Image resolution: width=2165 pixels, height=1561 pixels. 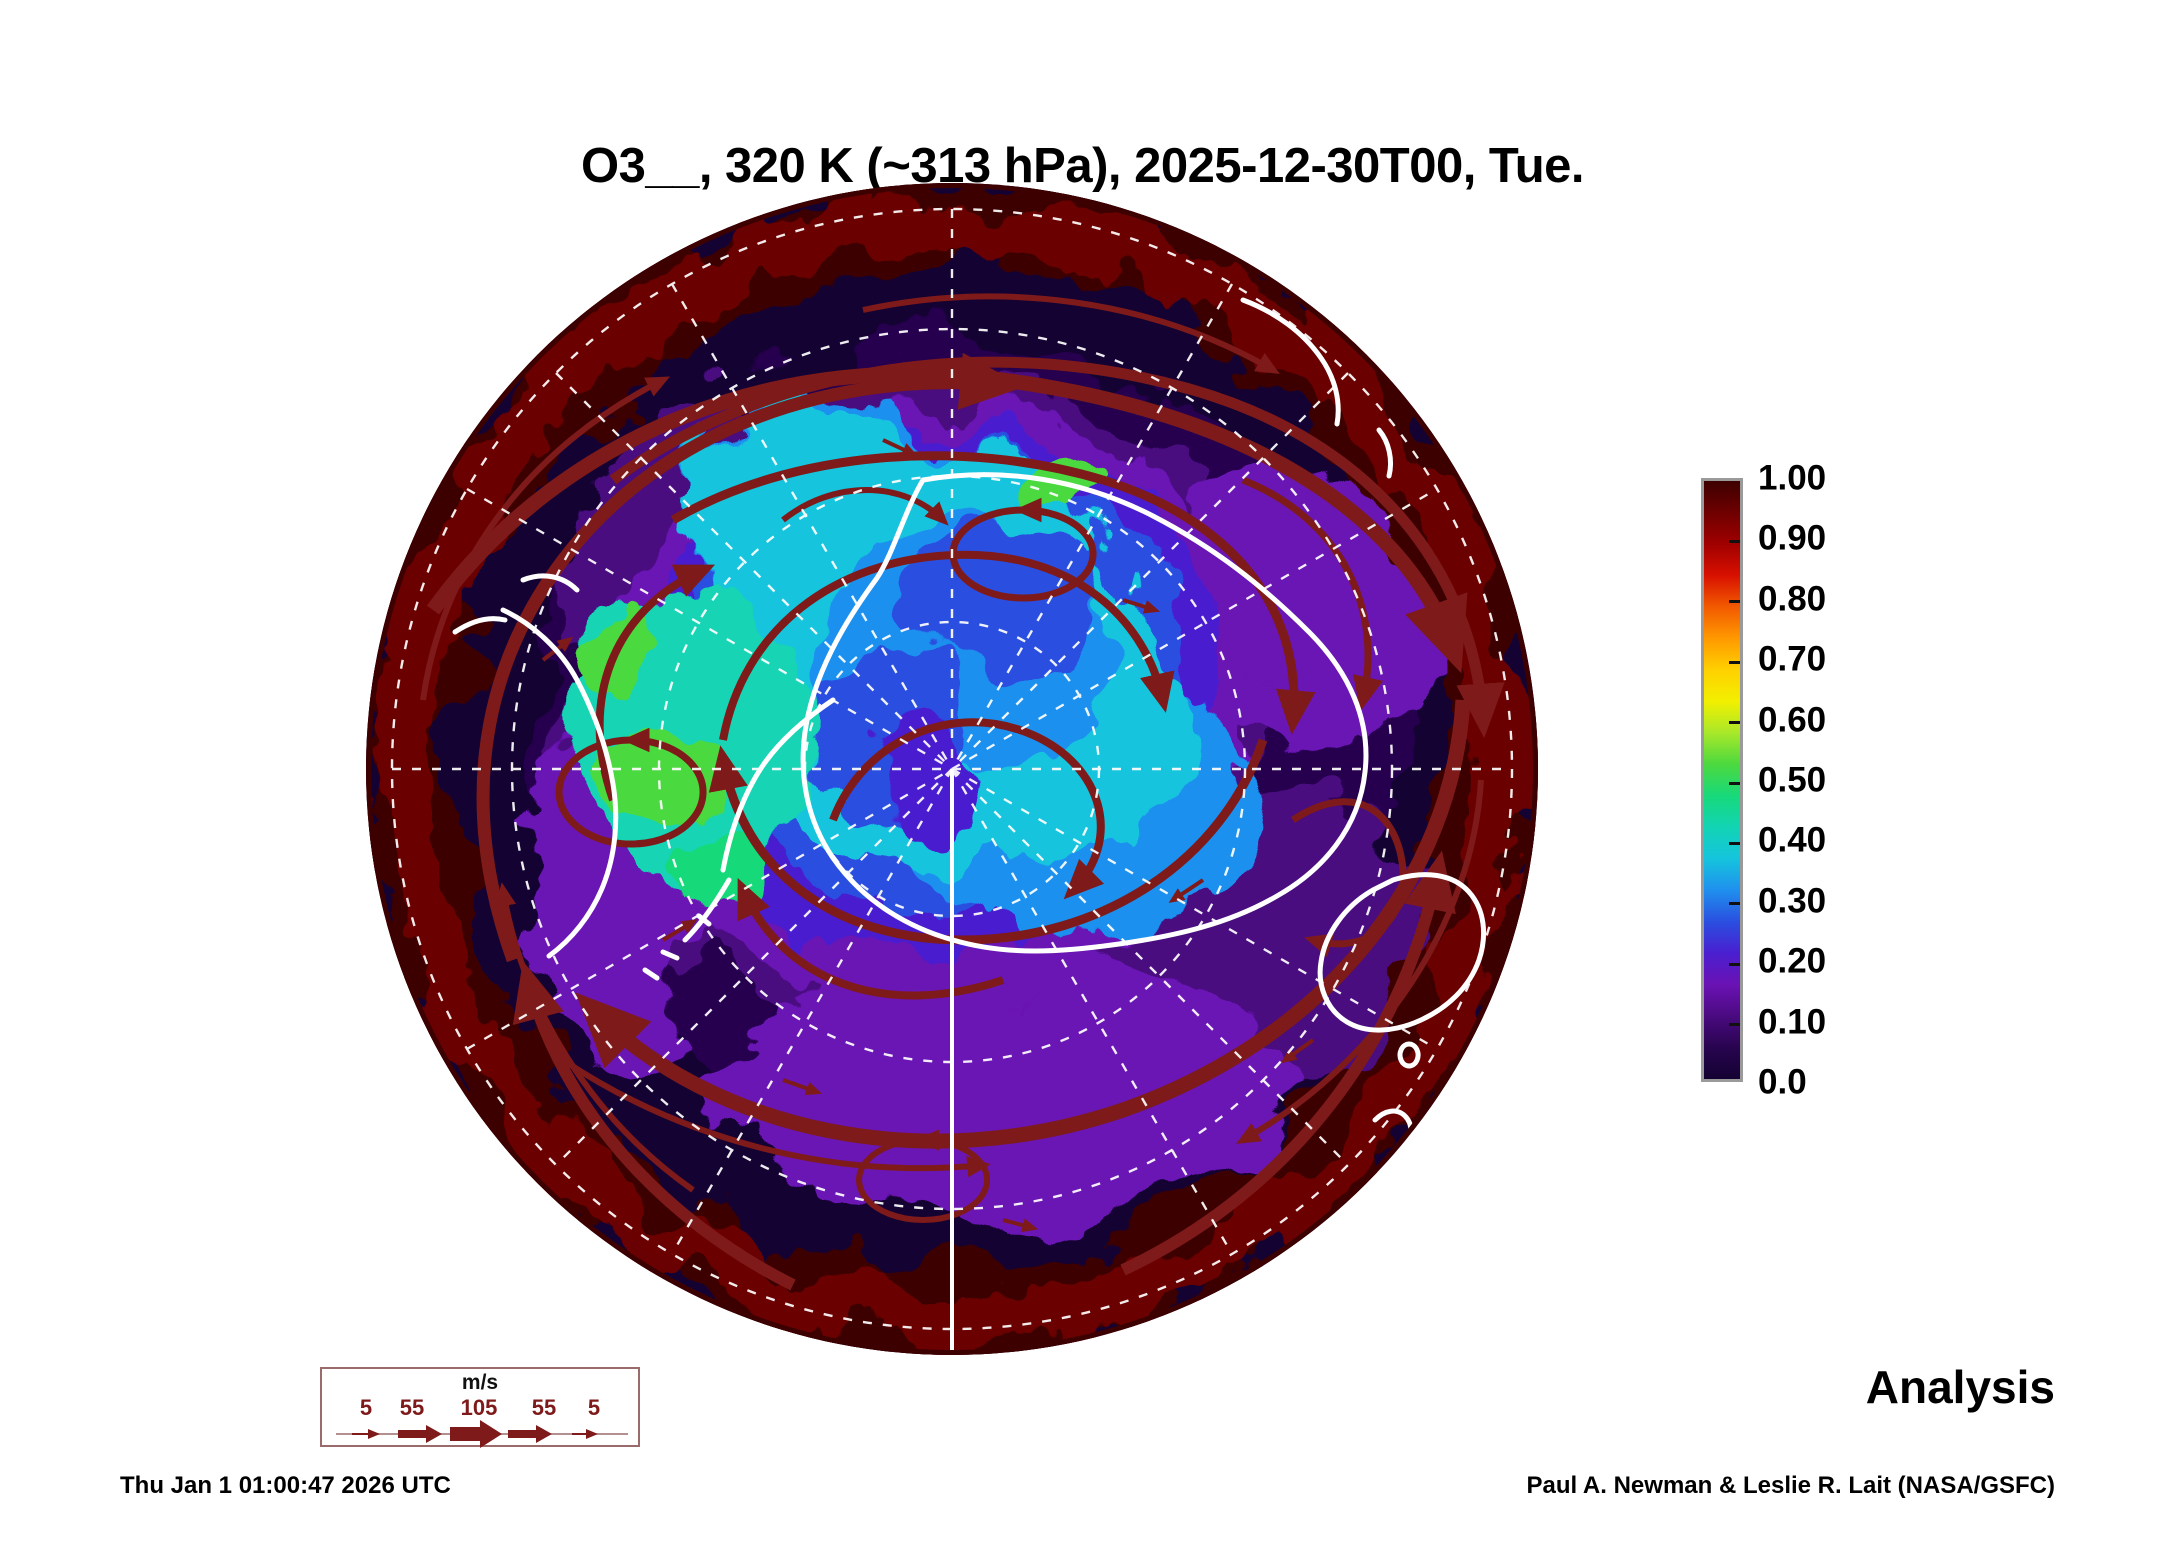 I want to click on colorbar-tick-label: 1.00, so click(x=1792, y=478).